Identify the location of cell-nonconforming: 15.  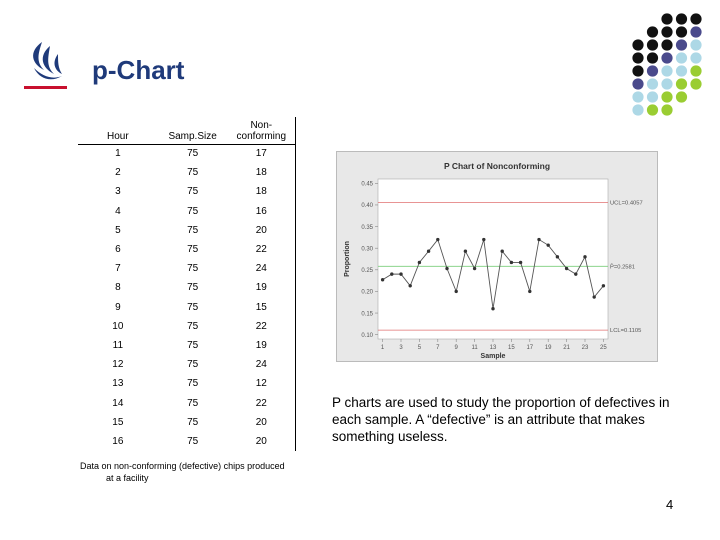
(261, 307).